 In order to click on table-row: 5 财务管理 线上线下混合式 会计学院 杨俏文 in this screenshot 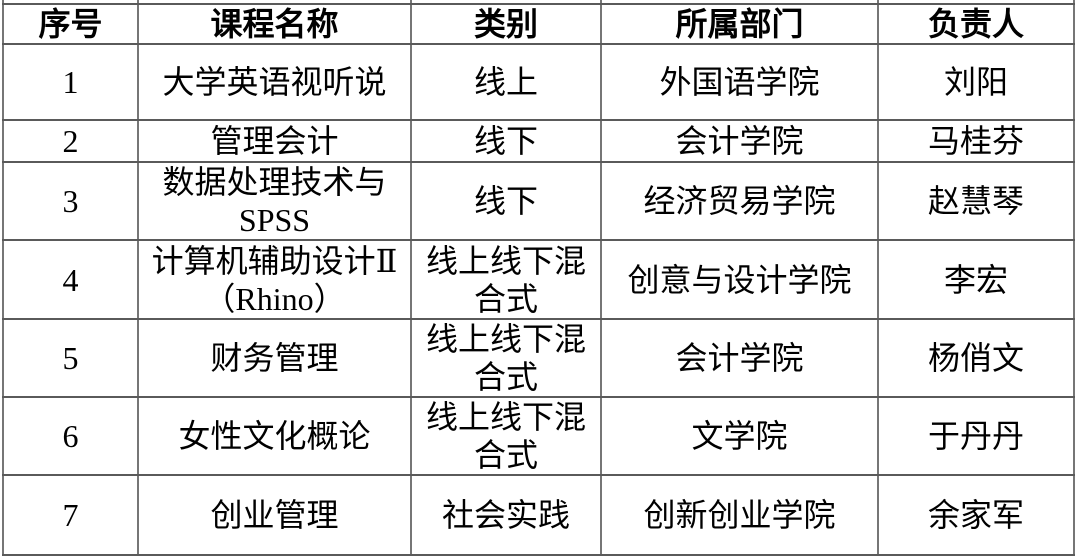, I will do `click(538, 358)`.